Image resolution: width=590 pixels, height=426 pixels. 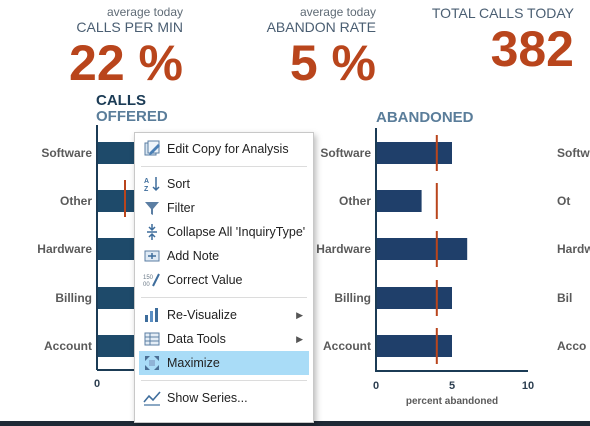 I want to click on menu-item-label: Edit Copy for Analysis, so click(x=228, y=149).